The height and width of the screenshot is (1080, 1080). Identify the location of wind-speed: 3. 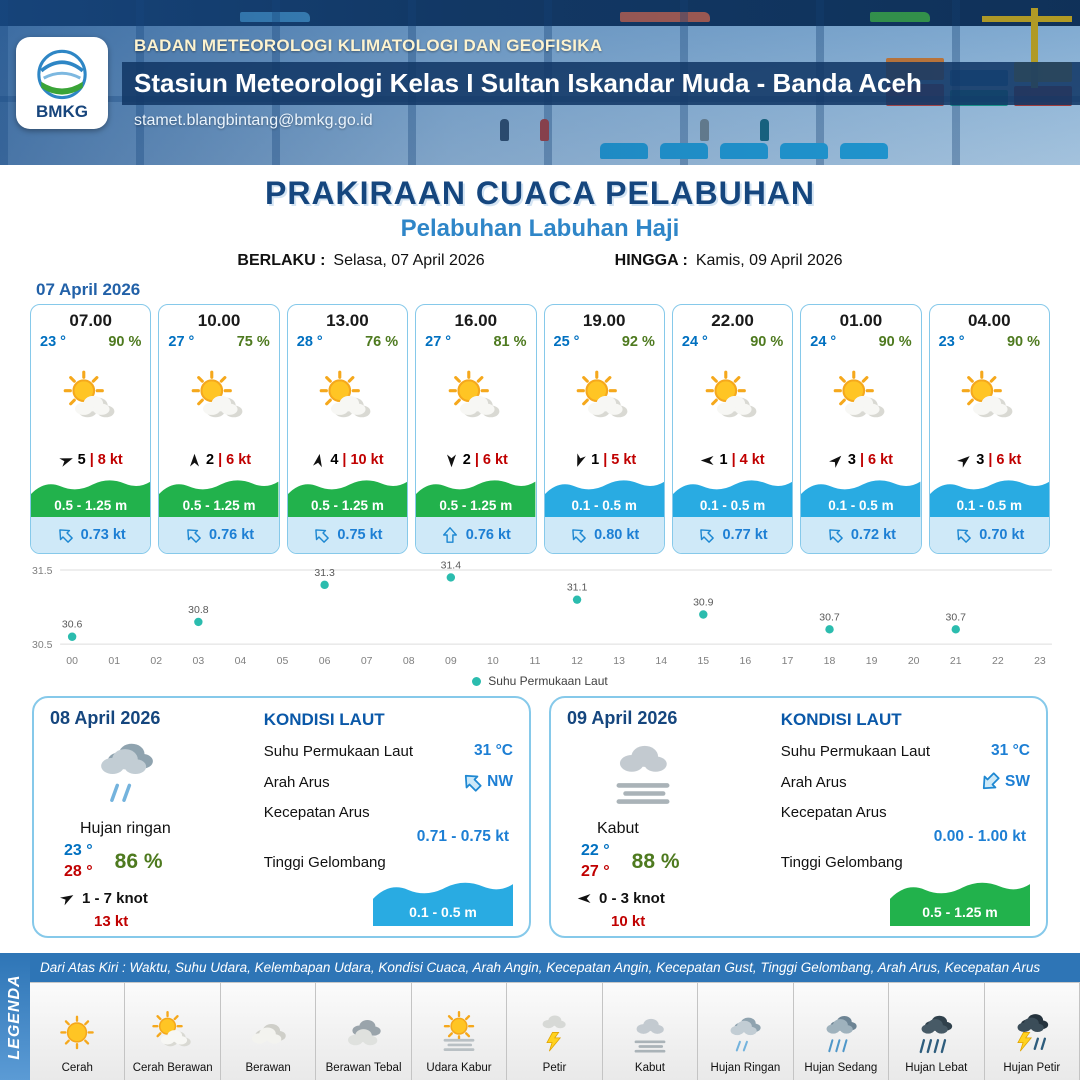
(851, 460).